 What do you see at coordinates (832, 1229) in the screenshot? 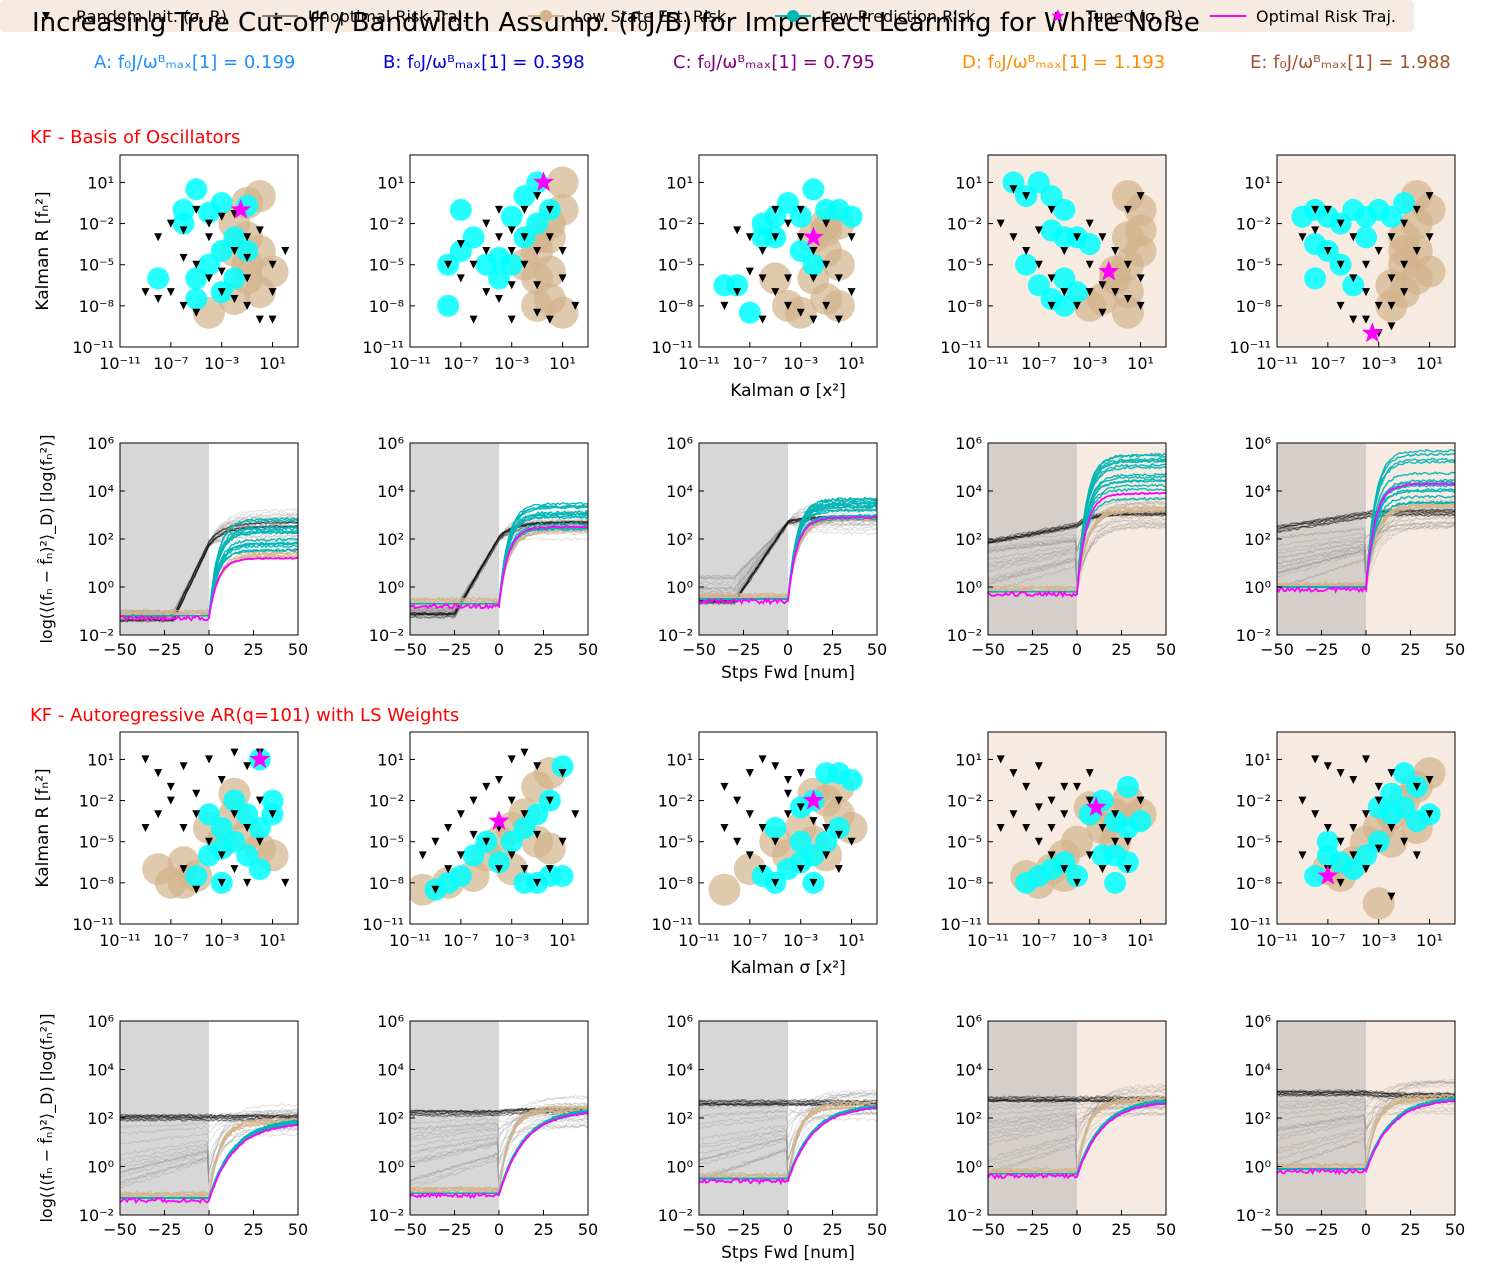
I see `x-tick-label: 25` at bounding box center [832, 1229].